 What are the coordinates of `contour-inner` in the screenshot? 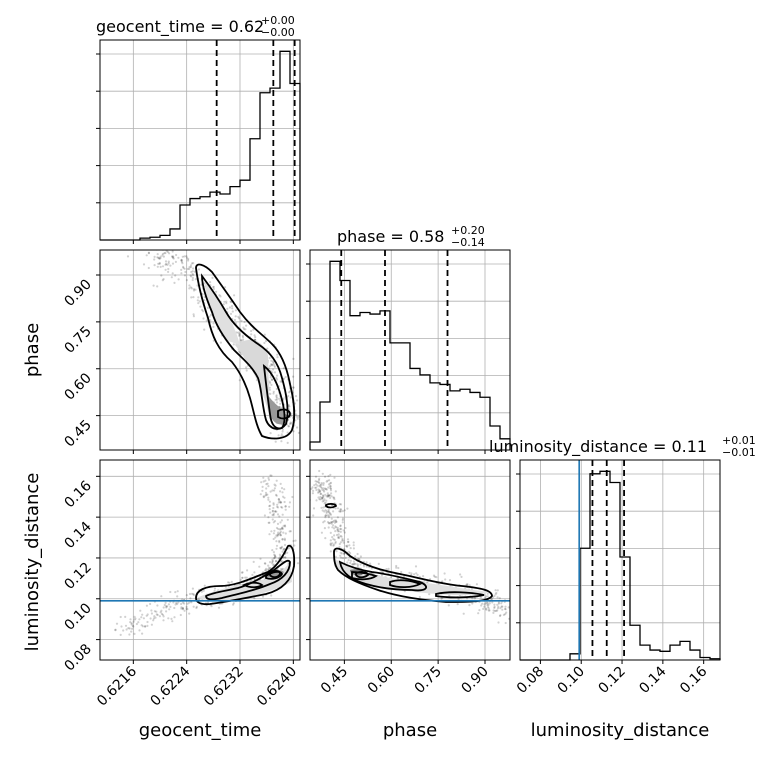 It's located at (274, 575).